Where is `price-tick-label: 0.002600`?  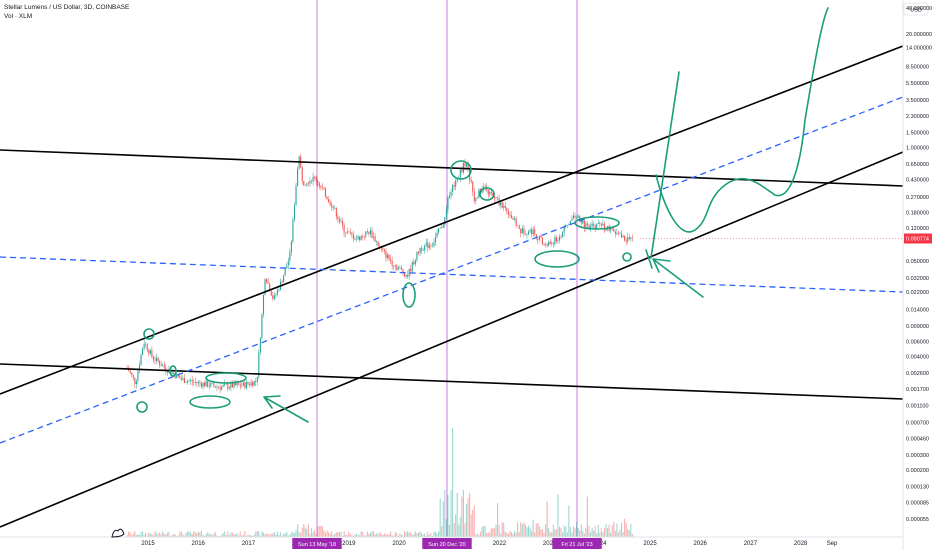 price-tick-label: 0.002600 is located at coordinates (917, 374).